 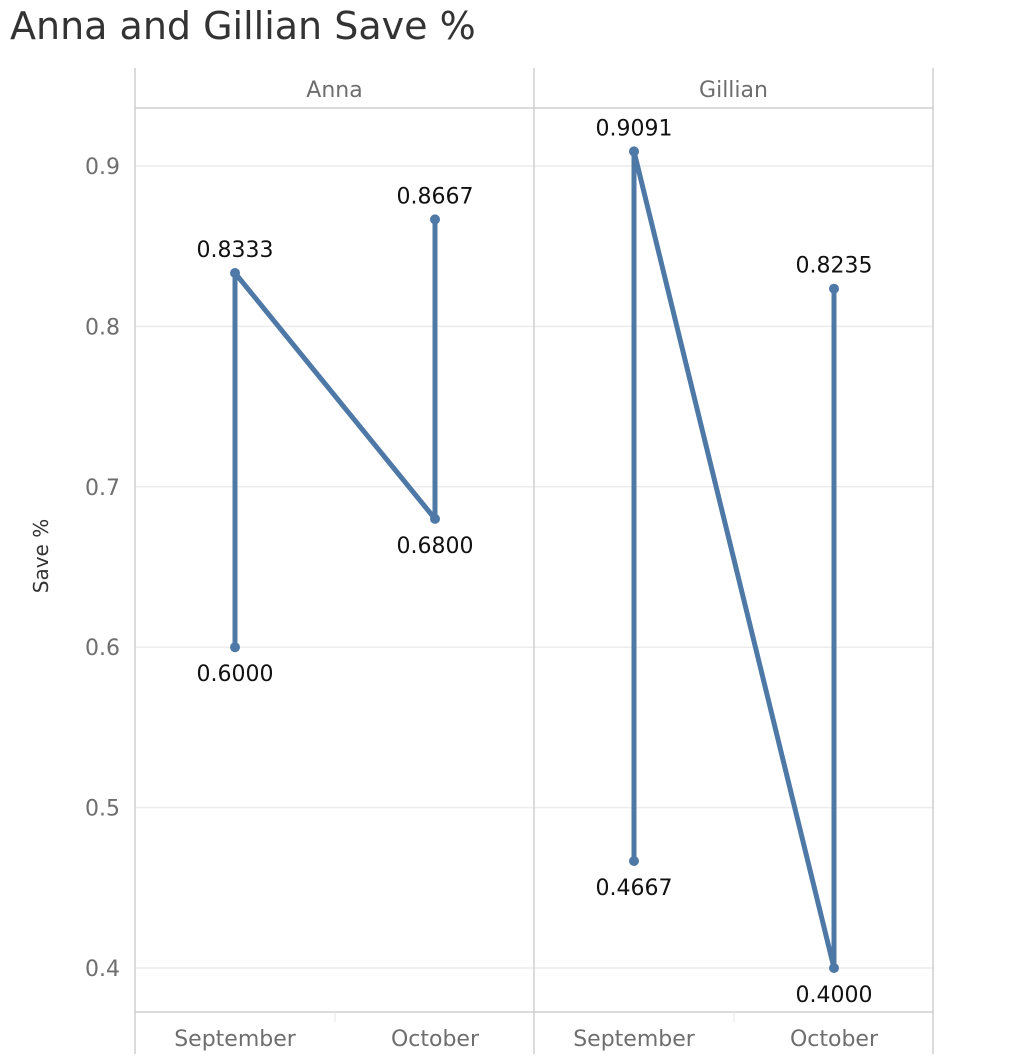 What do you see at coordinates (733, 90) in the screenshot?
I see `panel-header-label: Gillian` at bounding box center [733, 90].